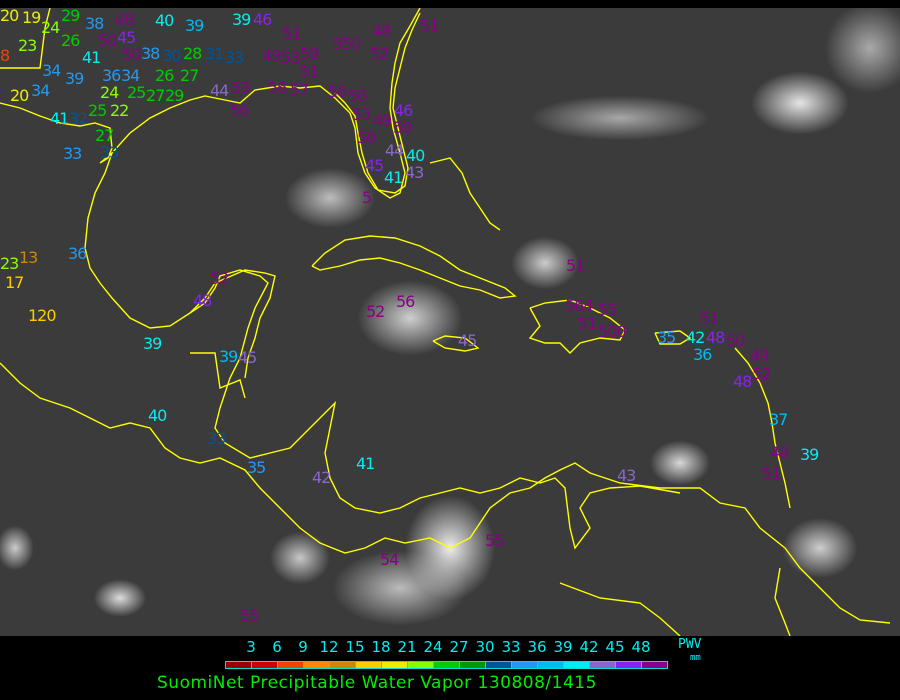  I want to click on coastline-florida, so click(377, 103).